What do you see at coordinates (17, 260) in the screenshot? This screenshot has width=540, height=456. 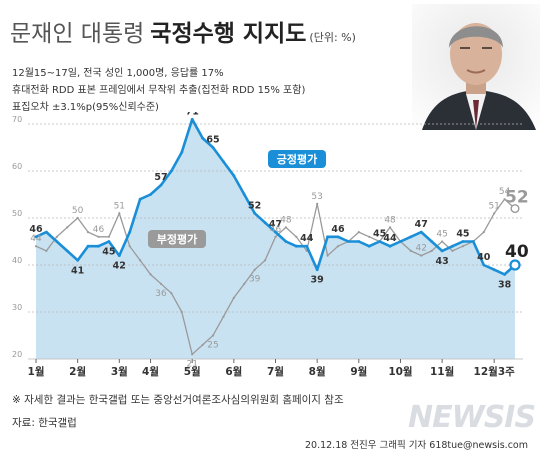 I see `y-tick-label: 40` at bounding box center [17, 260].